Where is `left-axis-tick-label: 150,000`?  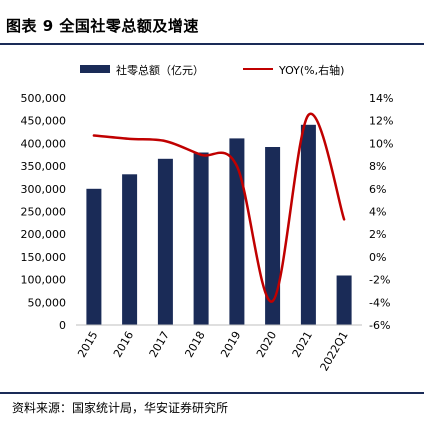
left-axis-tick-label: 150,000 is located at coordinates (44, 257).